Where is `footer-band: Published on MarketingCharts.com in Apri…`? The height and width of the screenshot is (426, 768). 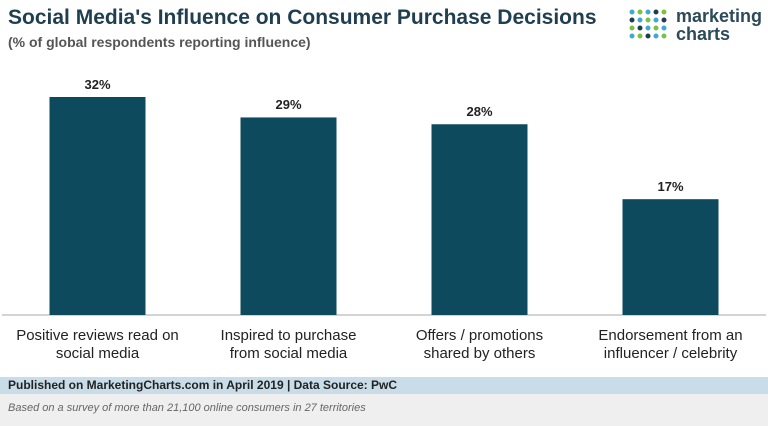 footer-band: Published on MarketingCharts.com in Apri… is located at coordinates (384, 385).